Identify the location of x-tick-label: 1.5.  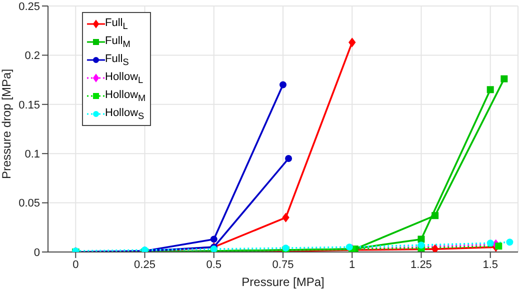
(490, 264).